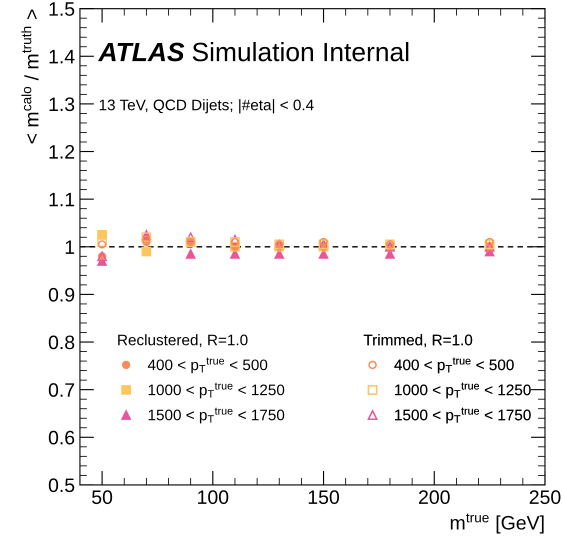 This screenshot has width=563, height=540. Describe the element at coordinates (61, 295) in the screenshot. I see `y-tick-label: 0.9` at that location.